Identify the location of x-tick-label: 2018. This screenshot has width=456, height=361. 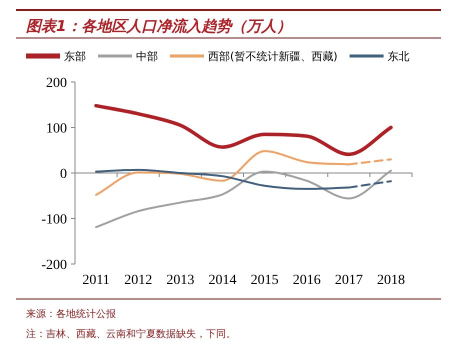
(390, 280).